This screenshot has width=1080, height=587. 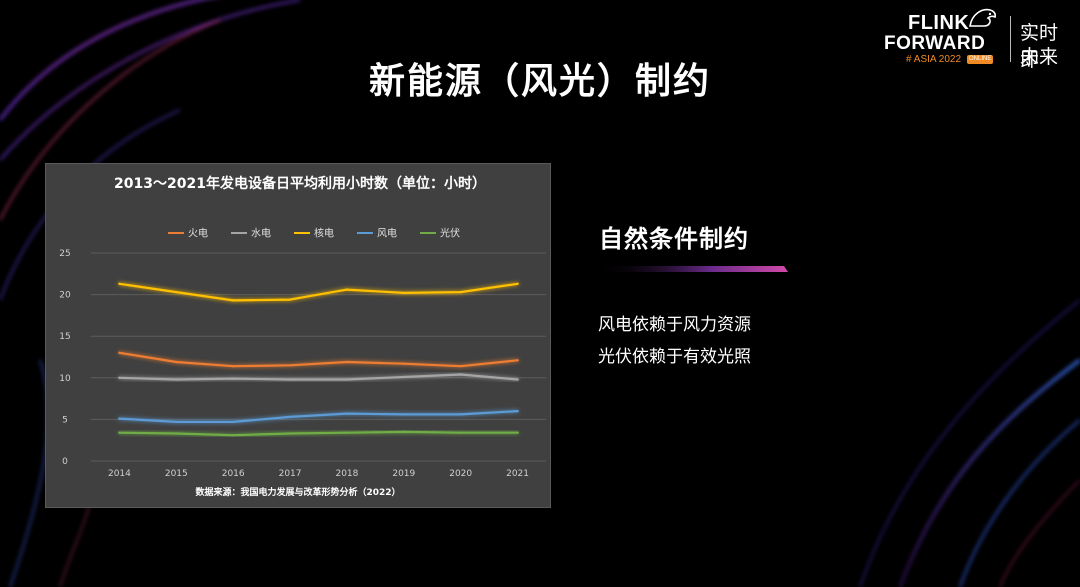 I want to click on brand-zh-line1: 实时即, so click(x=1039, y=46).